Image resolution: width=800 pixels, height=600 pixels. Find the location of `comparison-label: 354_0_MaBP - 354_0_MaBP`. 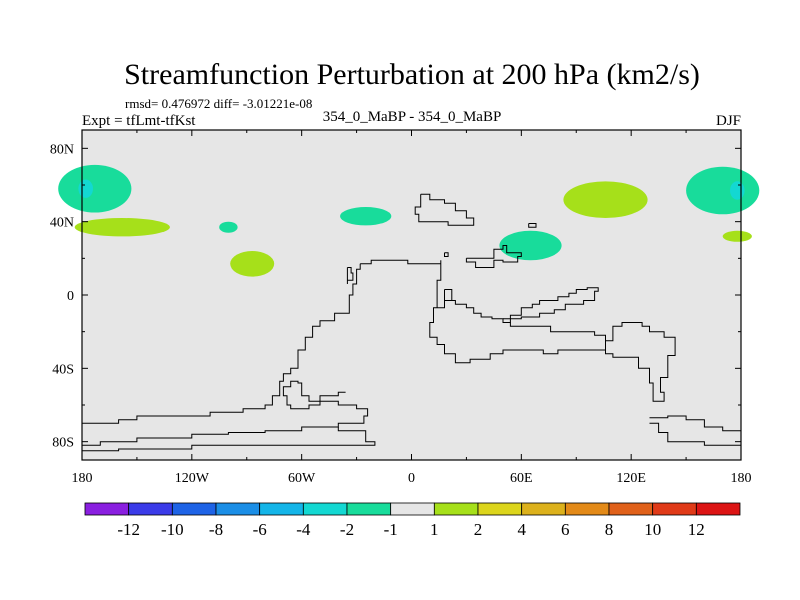

comparison-label: 354_0_MaBP - 354_0_MaBP is located at coordinates (412, 117).